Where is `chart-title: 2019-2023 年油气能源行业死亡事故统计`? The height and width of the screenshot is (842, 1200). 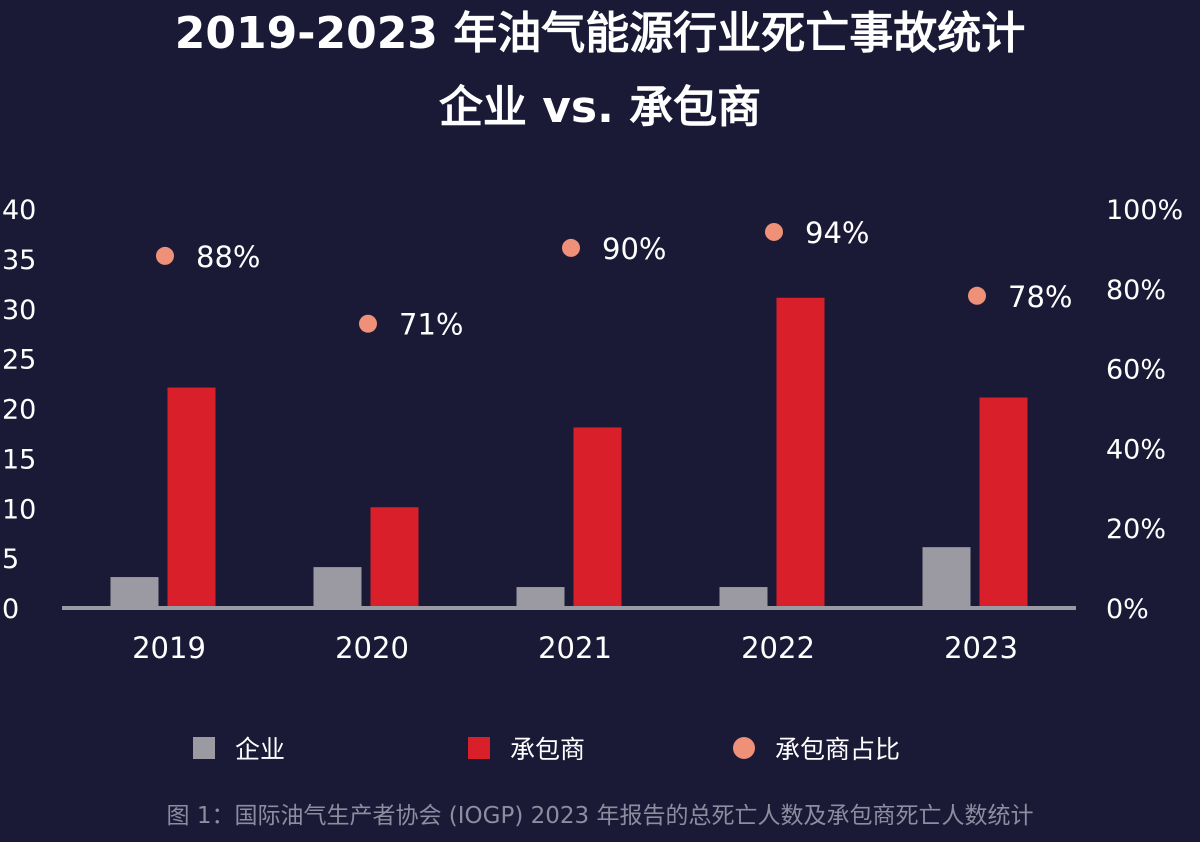
chart-title: 2019-2023 年油气能源行业死亡事故统计 is located at coordinates (600, 33).